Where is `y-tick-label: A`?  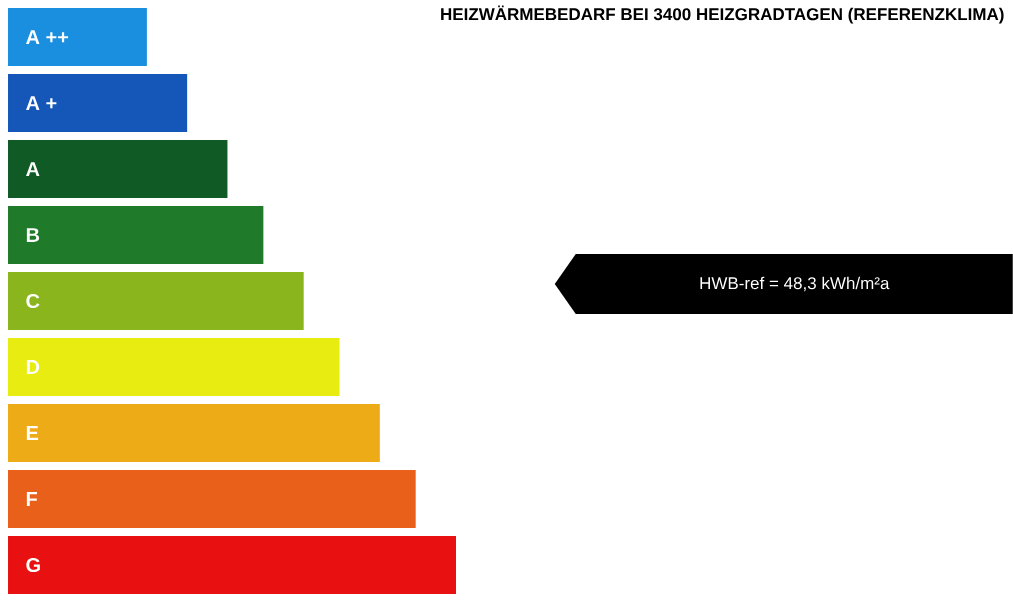 y-tick-label: A is located at coordinates (33, 169).